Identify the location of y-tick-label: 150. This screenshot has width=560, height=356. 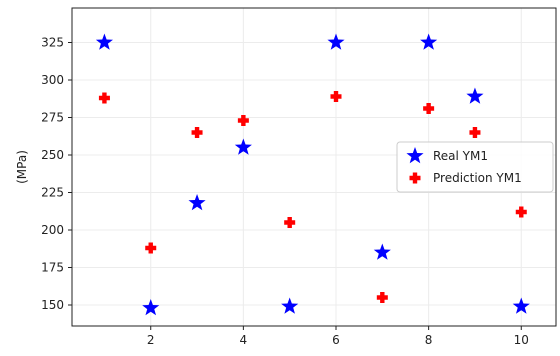
(52, 305).